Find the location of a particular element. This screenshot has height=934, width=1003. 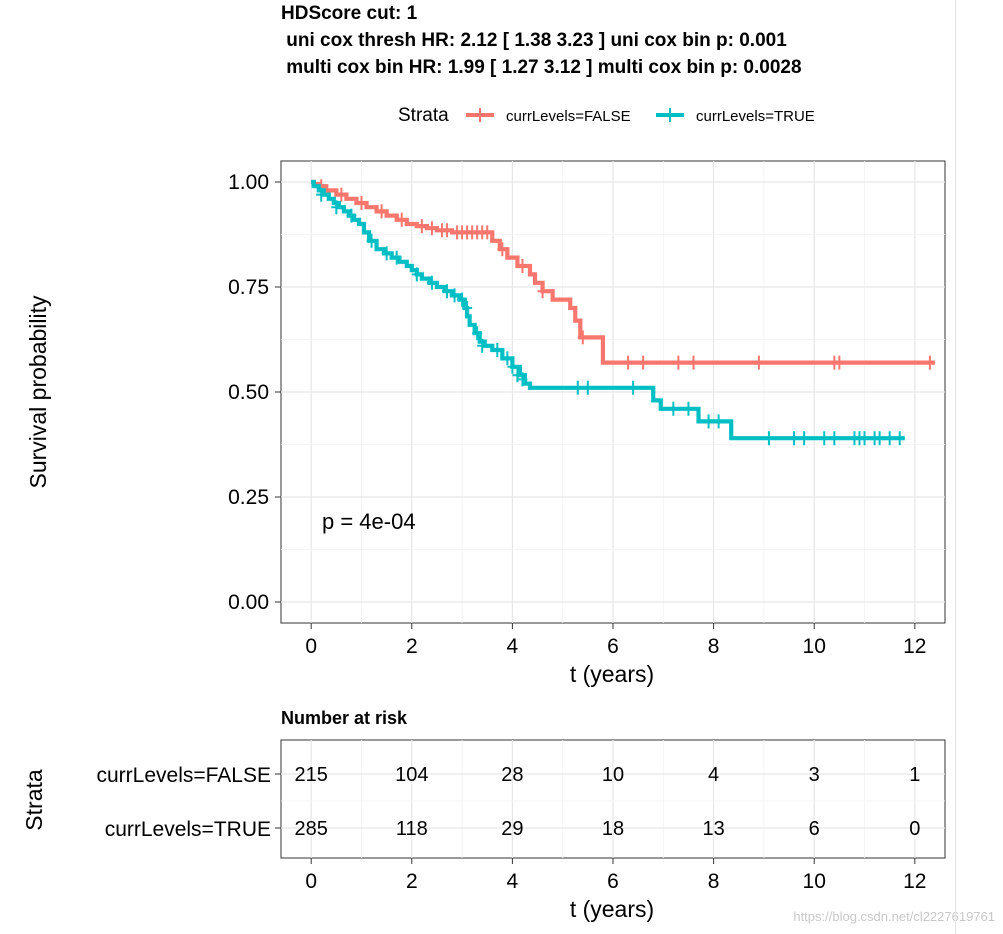

x-axis-title: t (years) is located at coordinates (612, 674).